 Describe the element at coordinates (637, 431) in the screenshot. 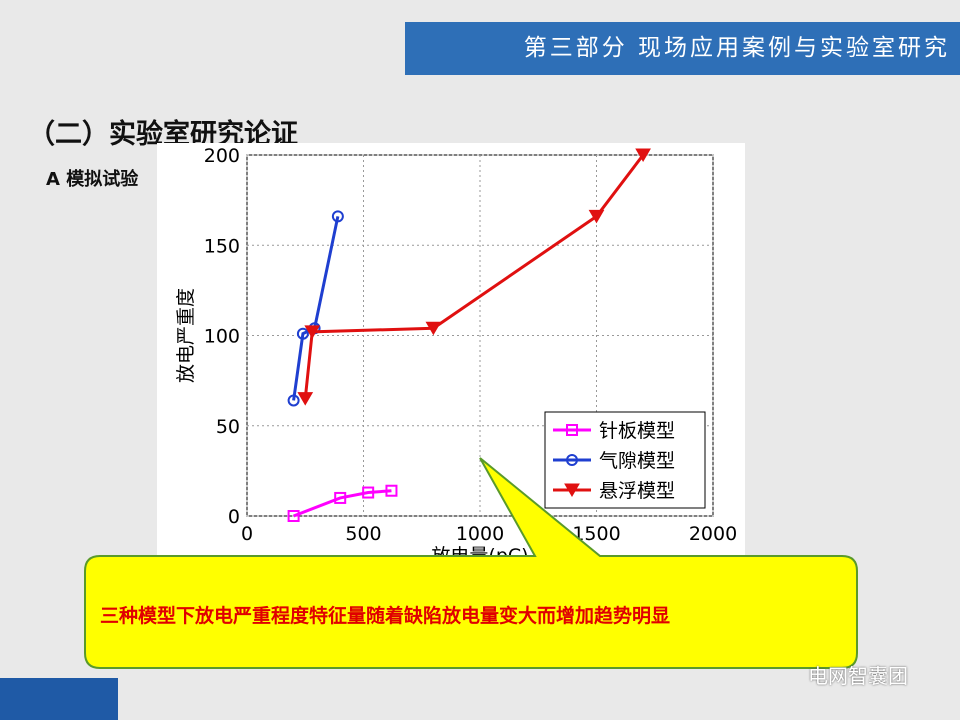

I see `legend-label: 针板模型` at that location.